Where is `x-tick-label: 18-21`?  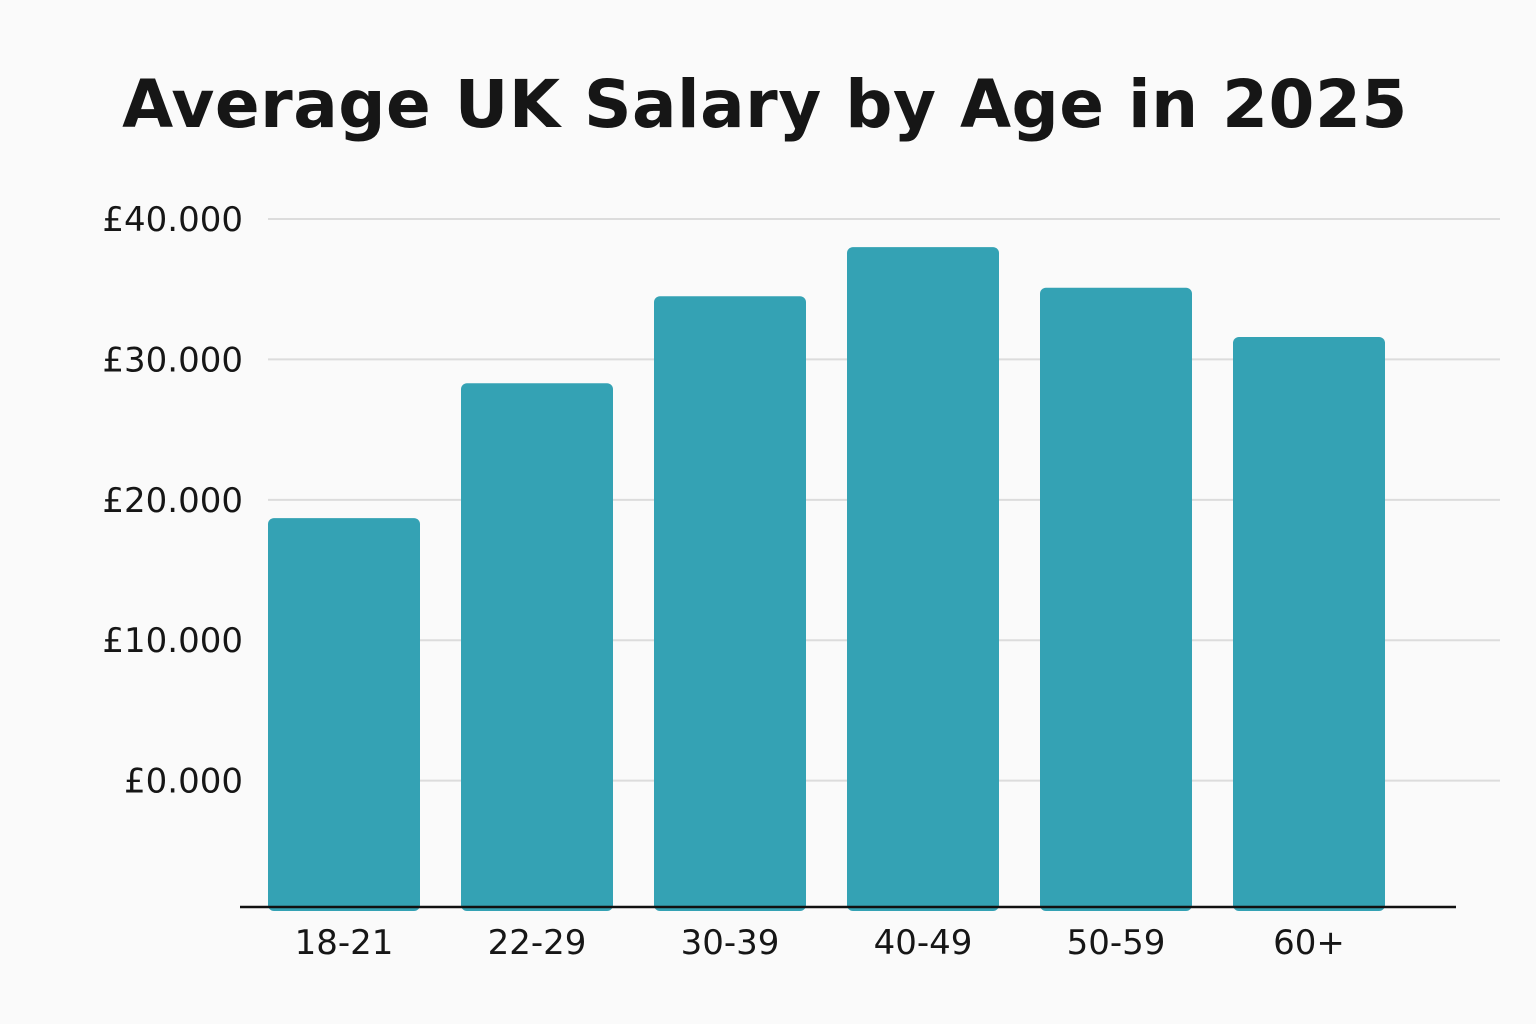 x-tick-label: 18-21 is located at coordinates (344, 943).